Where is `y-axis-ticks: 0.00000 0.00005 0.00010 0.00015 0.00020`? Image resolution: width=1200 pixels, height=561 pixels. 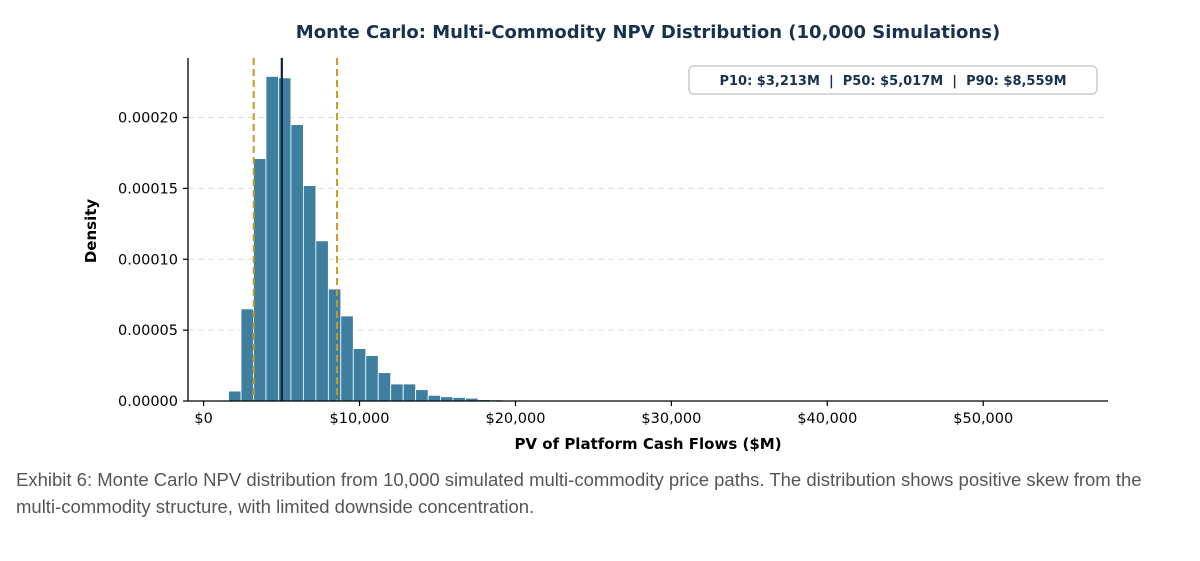 y-axis-ticks: 0.00000 0.00005 0.00010 0.00015 0.00020 is located at coordinates (153, 260).